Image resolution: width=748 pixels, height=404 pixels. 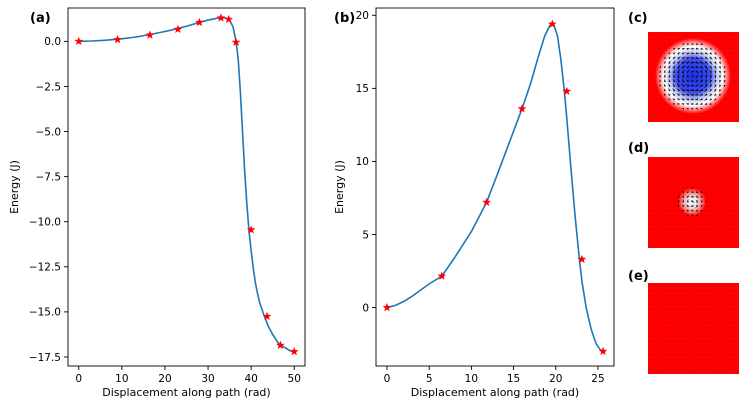 I want to click on panel-label-b: (b), so click(x=344, y=18).